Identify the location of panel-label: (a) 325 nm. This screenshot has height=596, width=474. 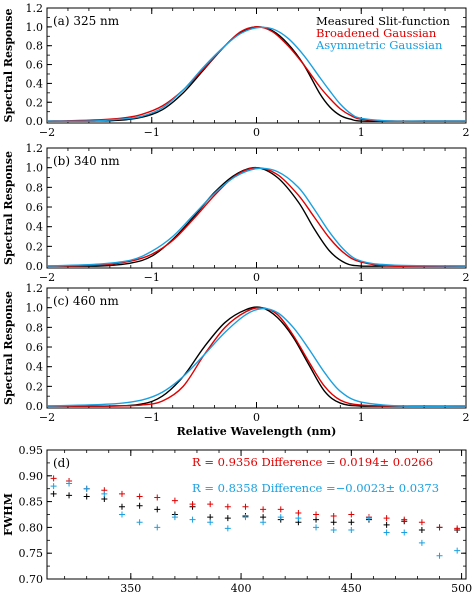
(86, 21).